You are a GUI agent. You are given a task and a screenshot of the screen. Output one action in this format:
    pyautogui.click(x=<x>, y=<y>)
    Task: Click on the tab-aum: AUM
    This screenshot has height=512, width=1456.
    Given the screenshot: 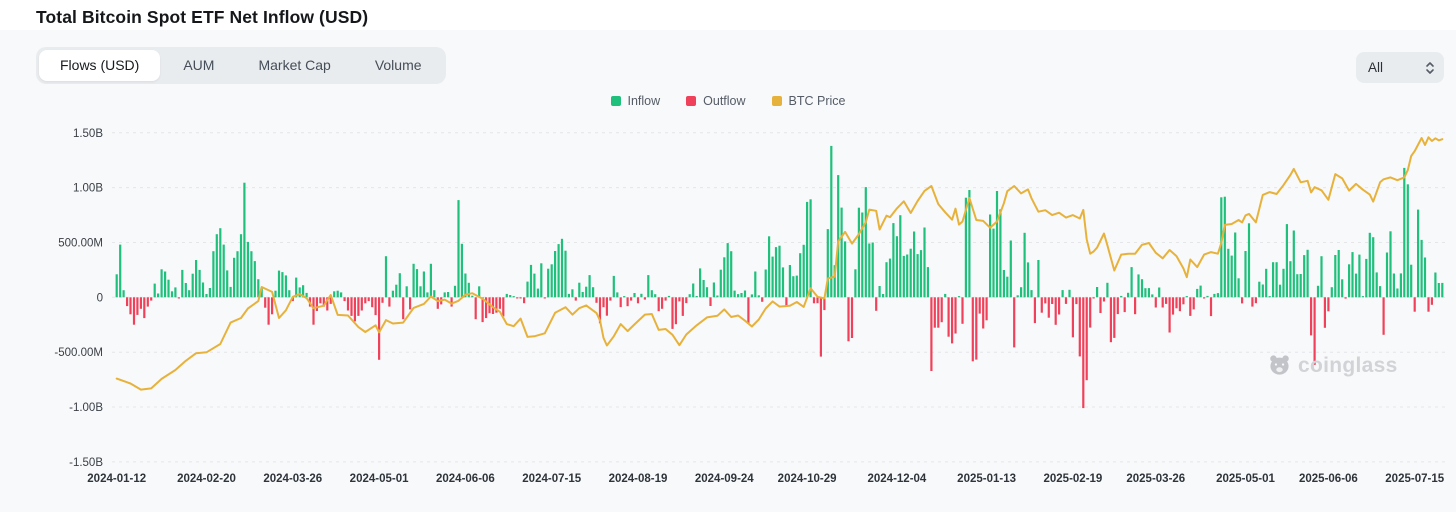 What is the action you would take?
    pyautogui.click(x=198, y=65)
    